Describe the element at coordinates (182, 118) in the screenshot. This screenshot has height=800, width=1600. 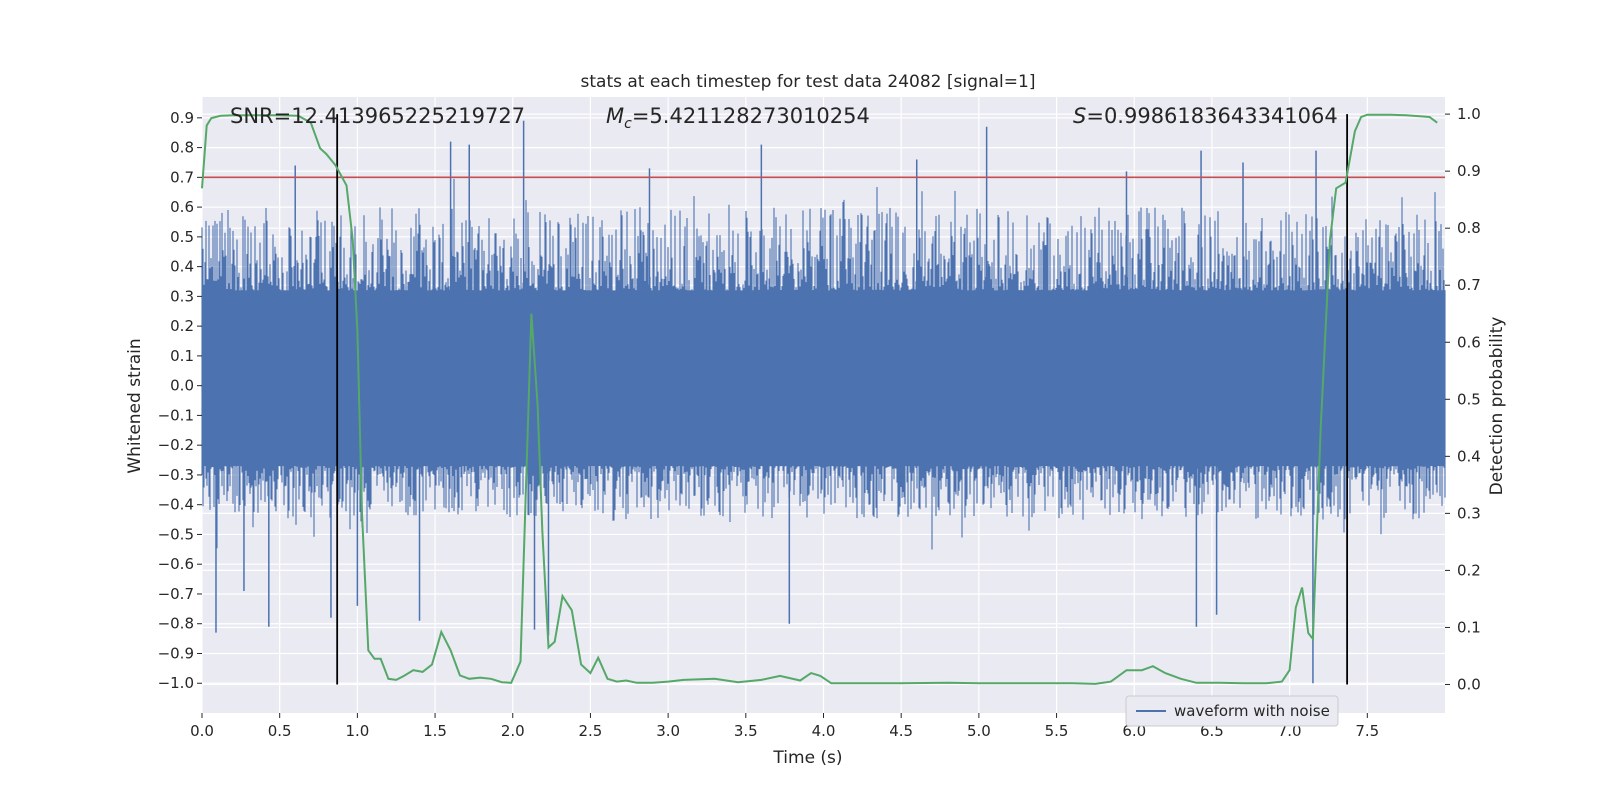
I see `y-tick-label: 0.9` at that location.